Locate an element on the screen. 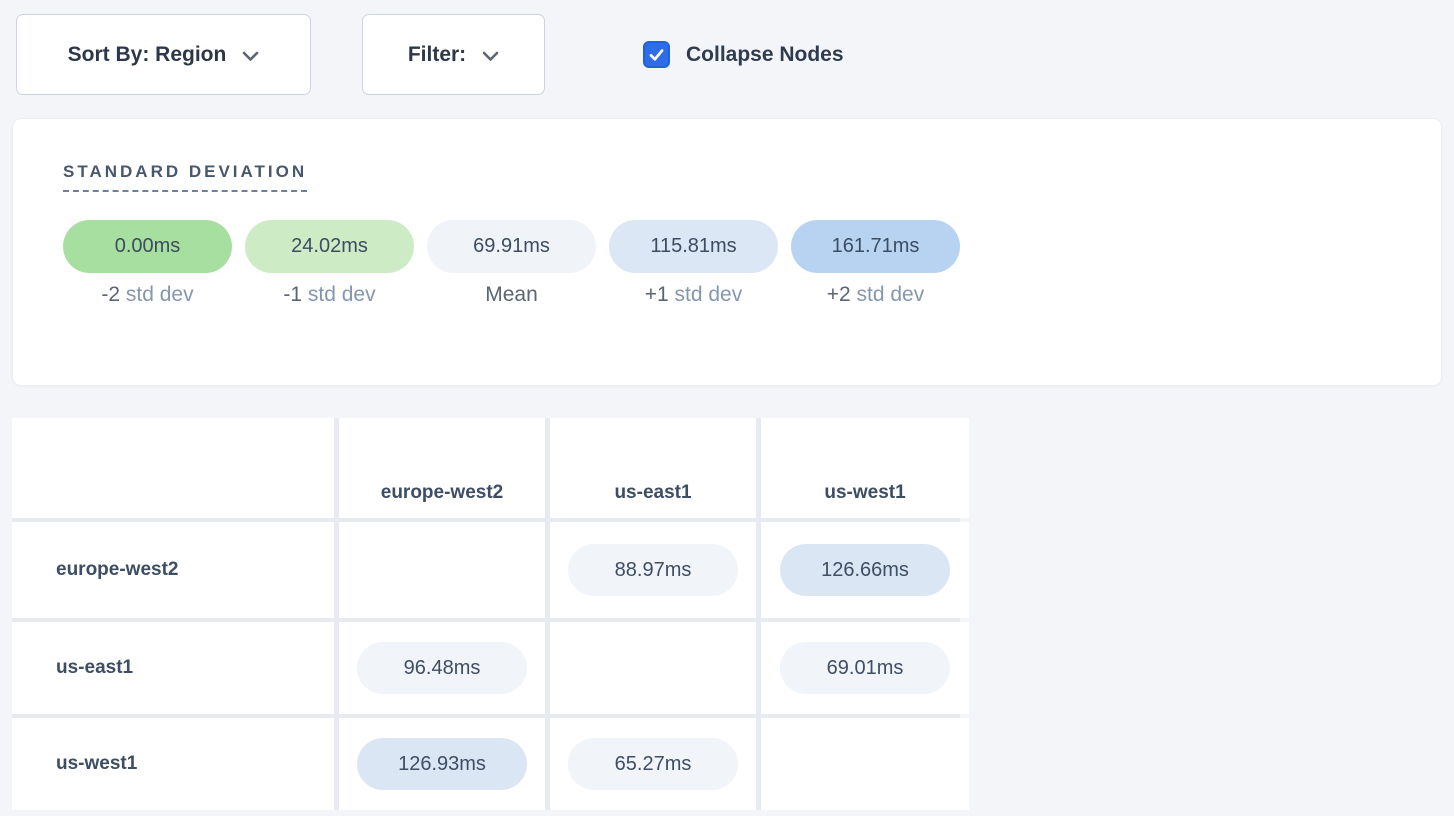 This screenshot has height=816, width=1454. legend-pill: 24.02ms is located at coordinates (329, 246).